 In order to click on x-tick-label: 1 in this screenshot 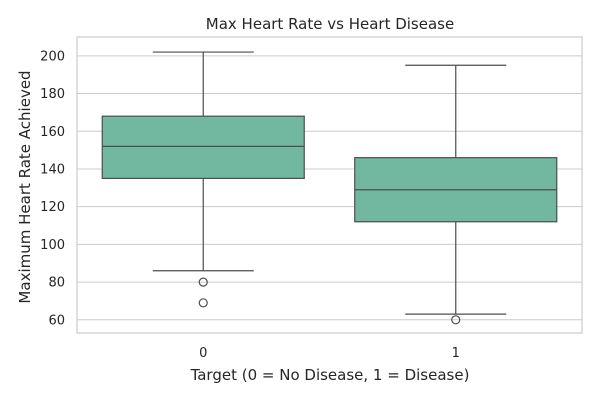, I will do `click(456, 353)`.